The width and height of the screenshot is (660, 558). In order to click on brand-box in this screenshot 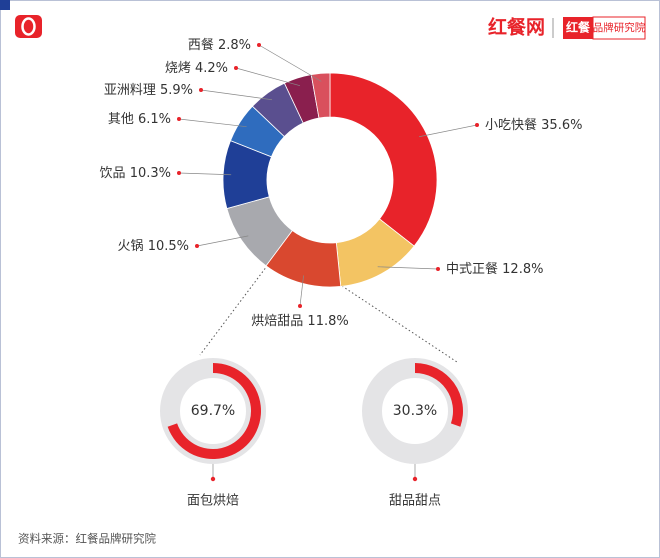, I will do `click(578, 28)`.